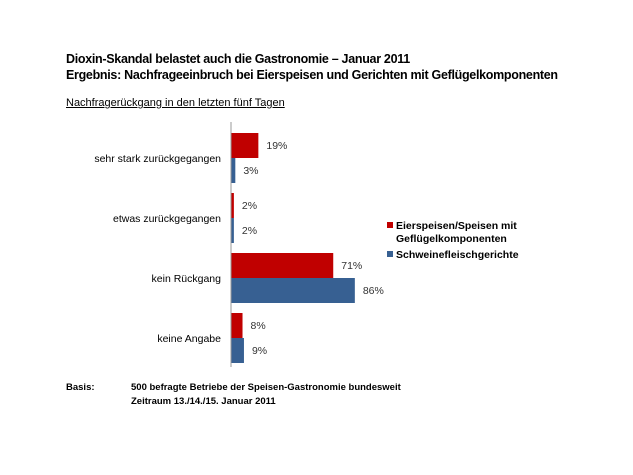 This screenshot has height=475, width=633. I want to click on data-label: 86%, so click(373, 291).